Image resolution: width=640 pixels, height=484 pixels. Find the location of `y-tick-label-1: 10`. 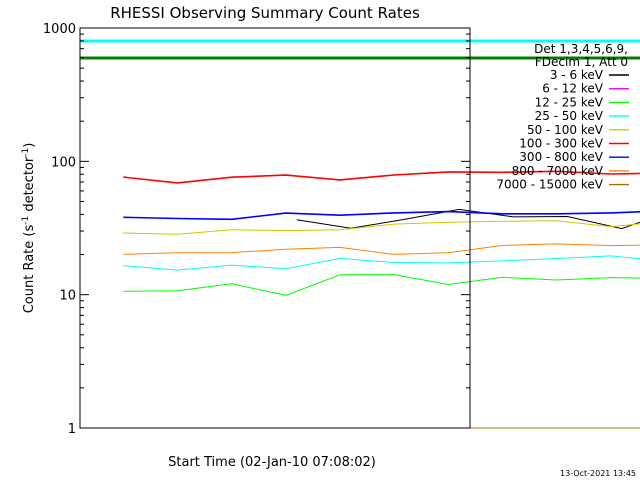

y-tick-label-1: 10 is located at coordinates (67, 296).